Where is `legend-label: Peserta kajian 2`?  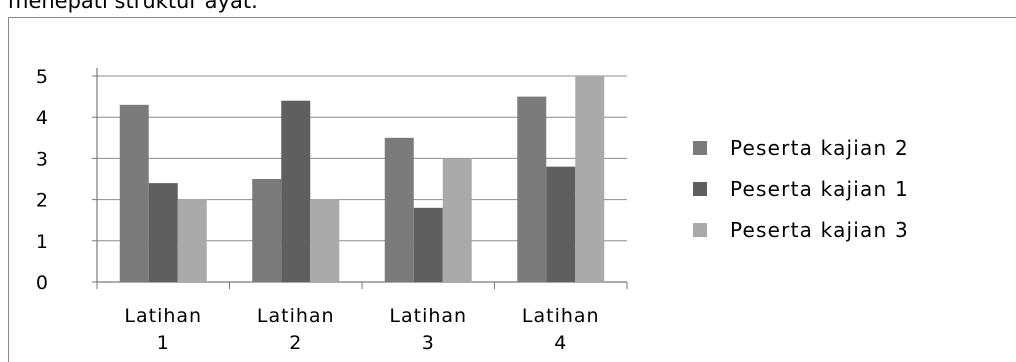
legend-label: Peserta kajian 2 is located at coordinates (819, 148).